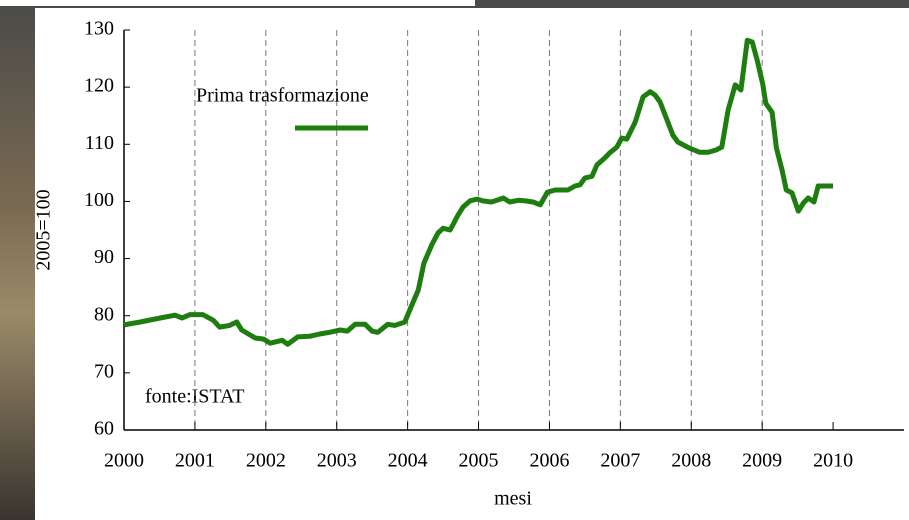 The width and height of the screenshot is (909, 520). What do you see at coordinates (479, 461) in the screenshot?
I see `x-tick-label: 2005` at bounding box center [479, 461].